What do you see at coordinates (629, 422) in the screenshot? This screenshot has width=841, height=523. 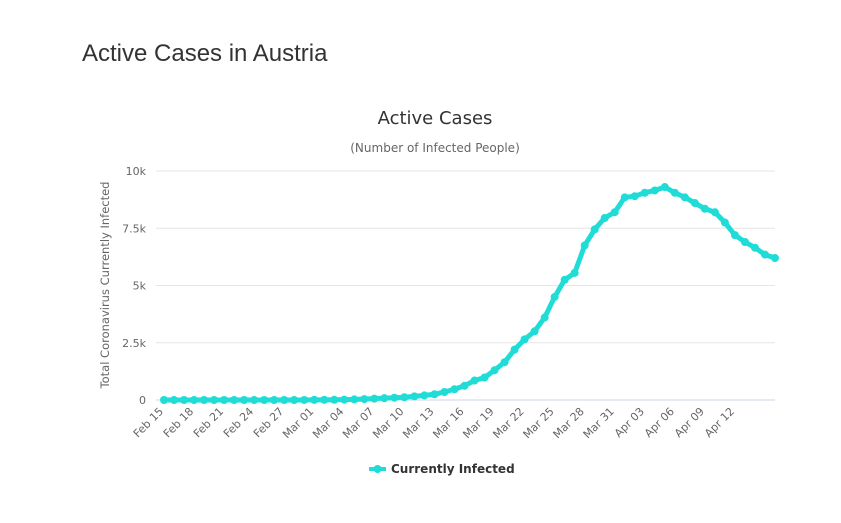 I see `x-tick-label: Apr 03` at bounding box center [629, 422].